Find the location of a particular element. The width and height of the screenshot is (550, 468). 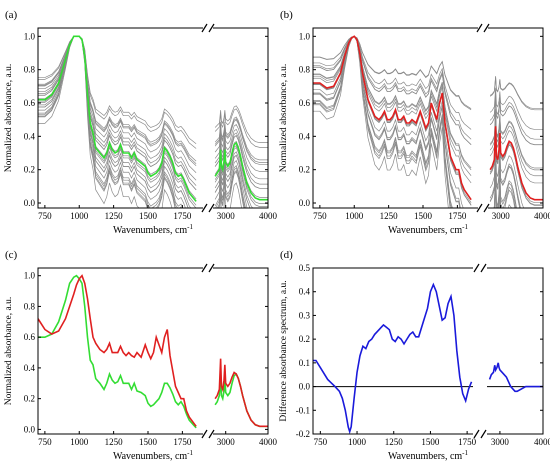

y-tick-label: 0.3 is located at coordinates (305, 315).